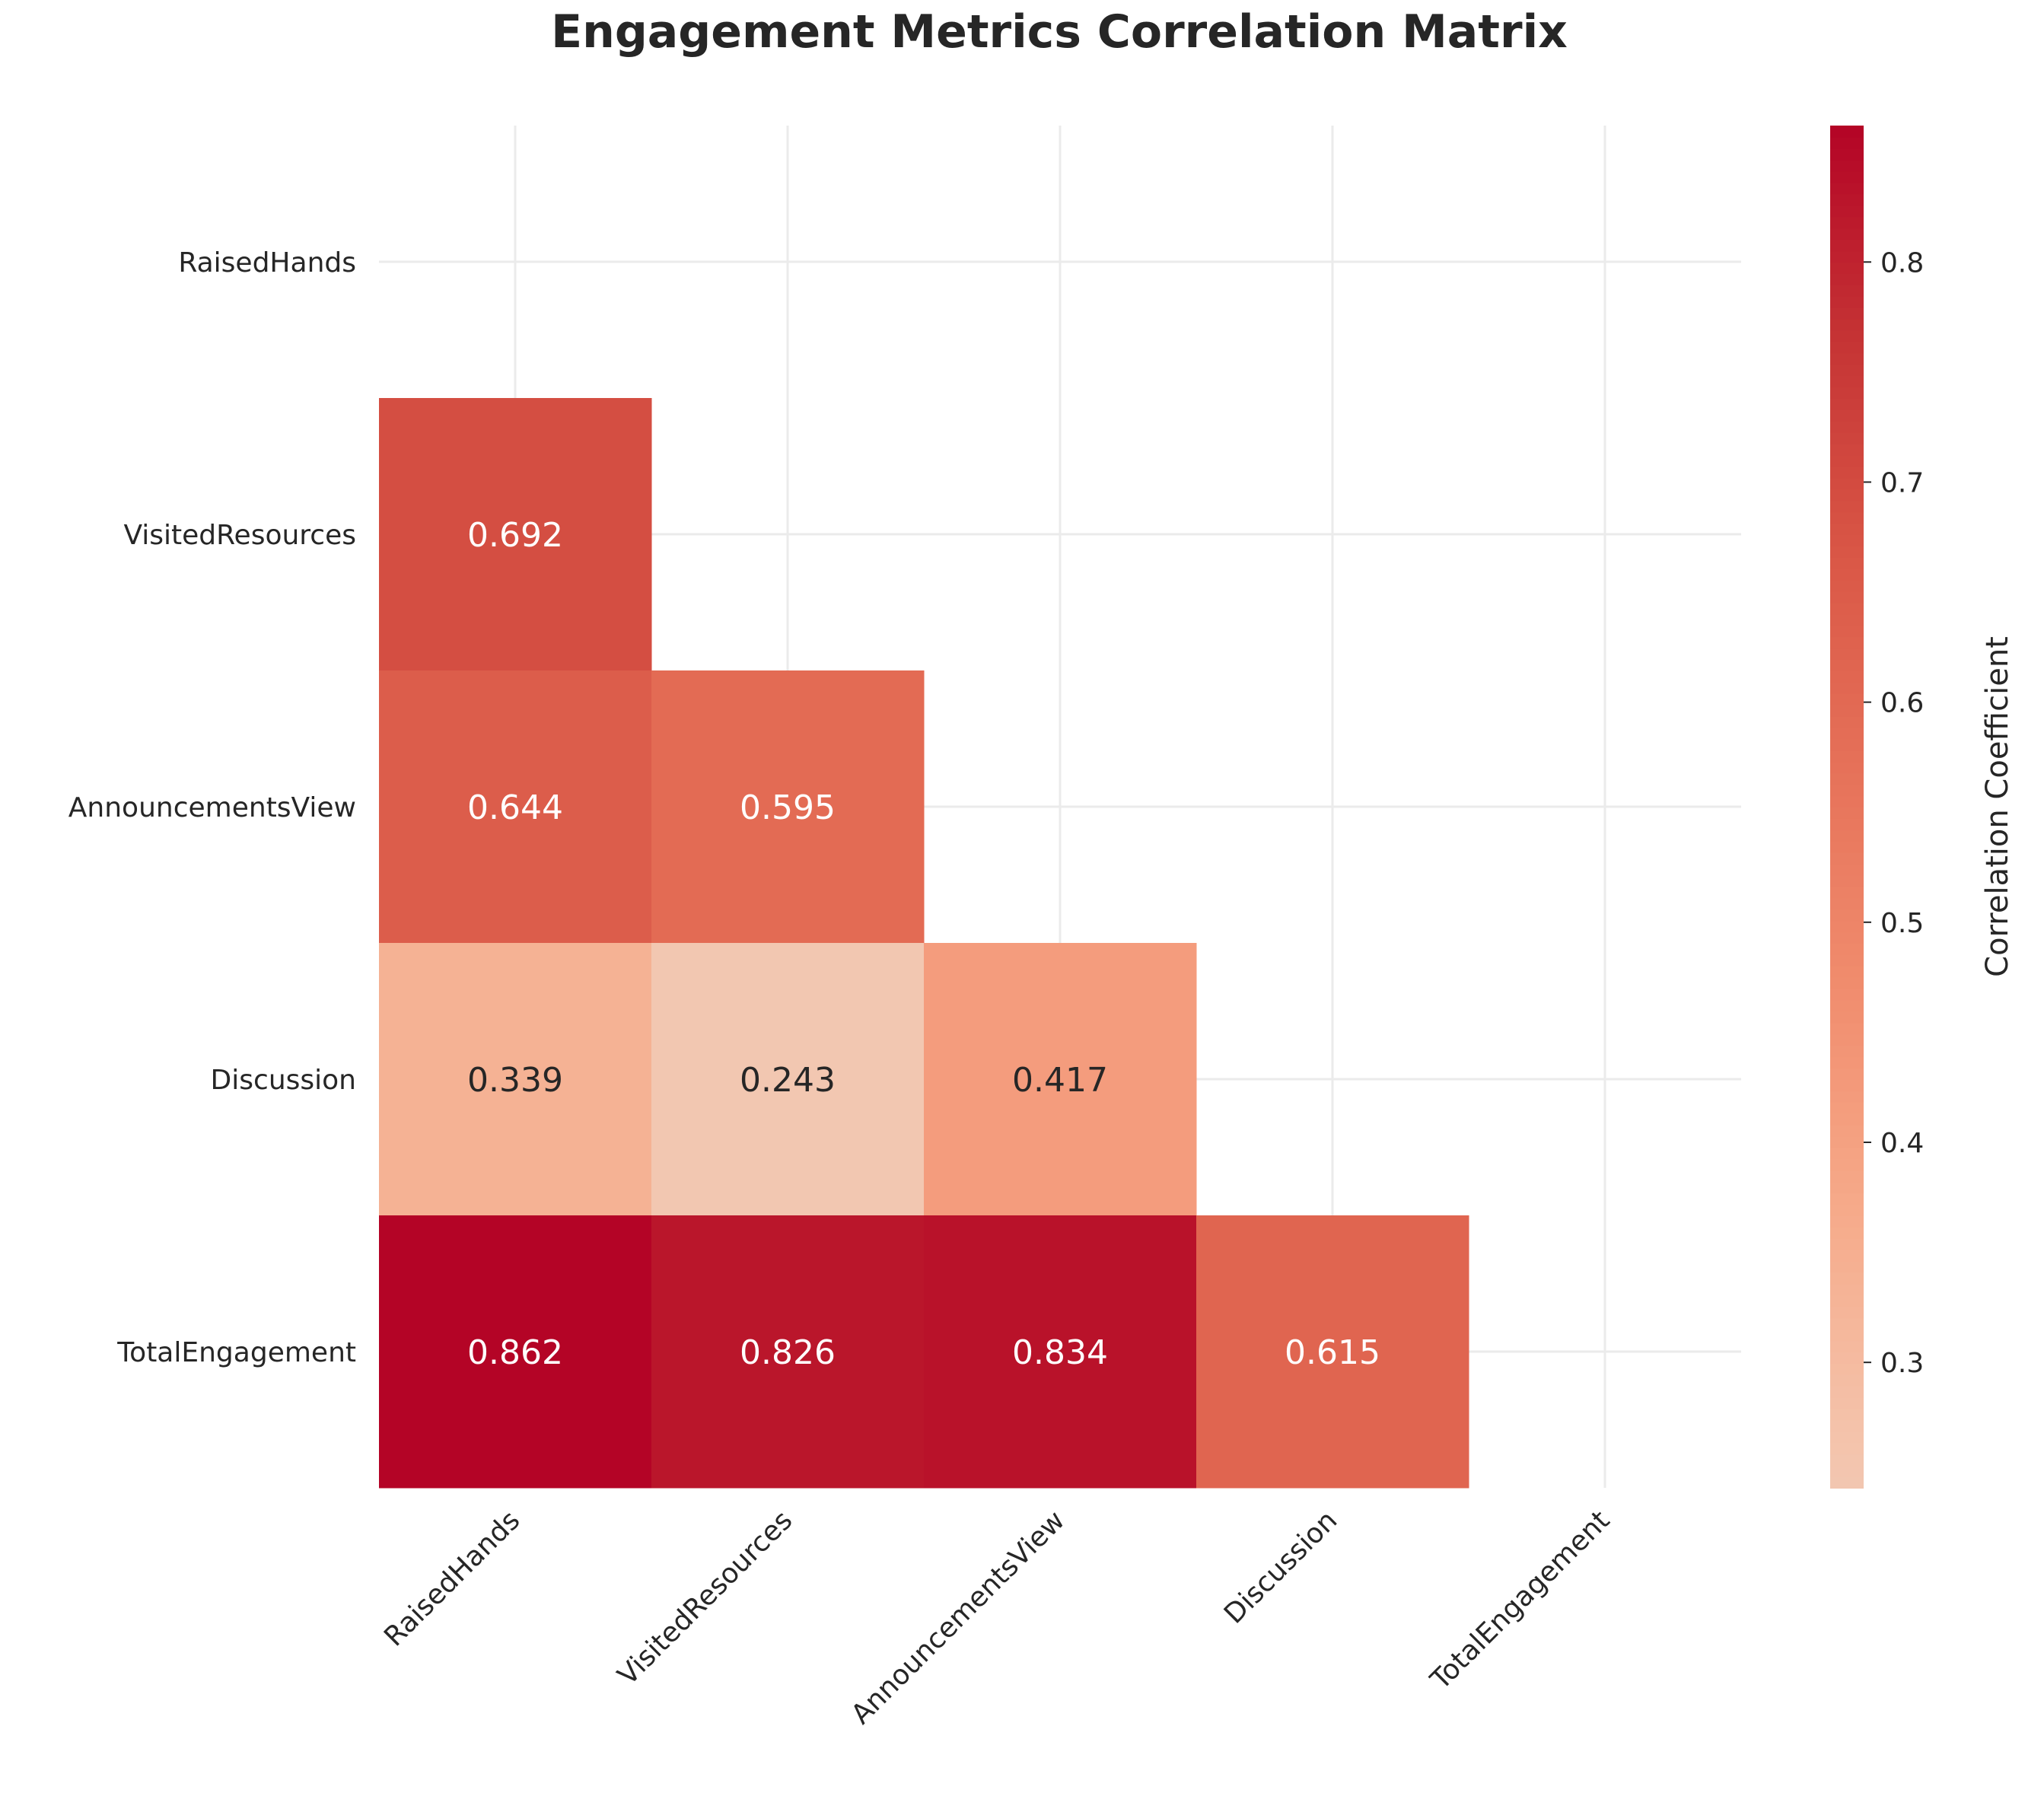 The height and width of the screenshot is (1793, 2044). I want to click on cell-annotation: 0.417, so click(1060, 1080).